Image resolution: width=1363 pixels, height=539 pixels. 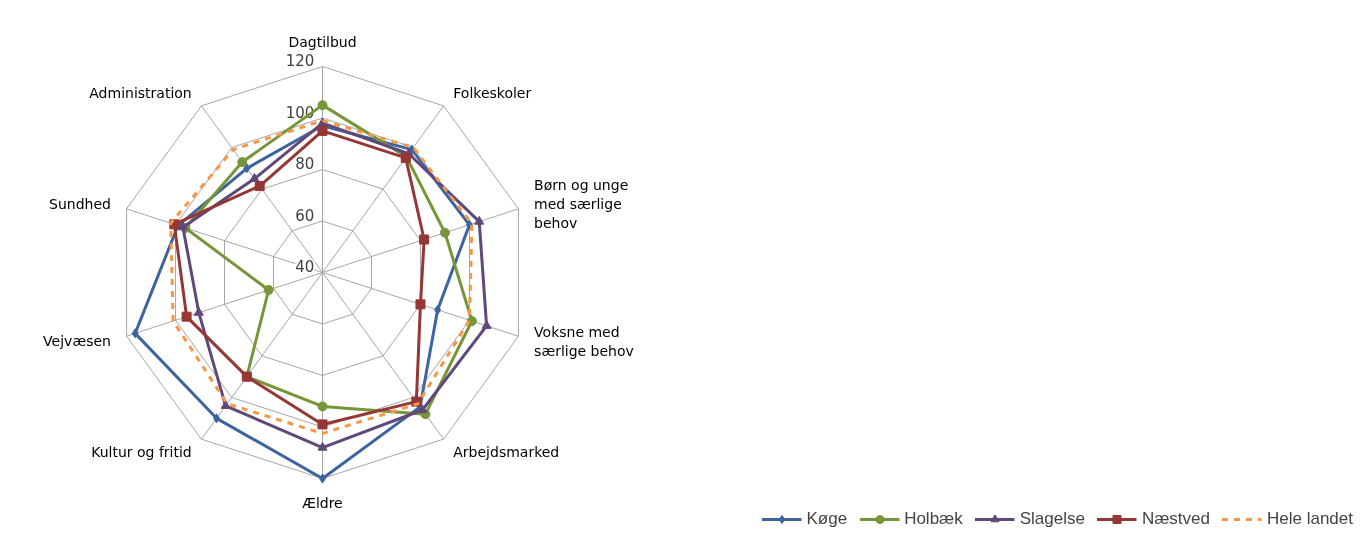 What do you see at coordinates (584, 341) in the screenshot?
I see `spoke-label: Voksne med særlige behov` at bounding box center [584, 341].